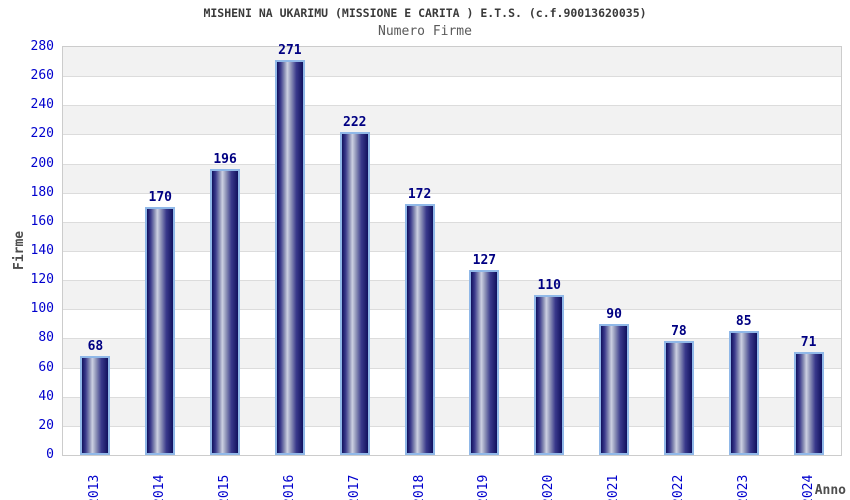  I want to click on bar-value-label: 90, so click(614, 314).